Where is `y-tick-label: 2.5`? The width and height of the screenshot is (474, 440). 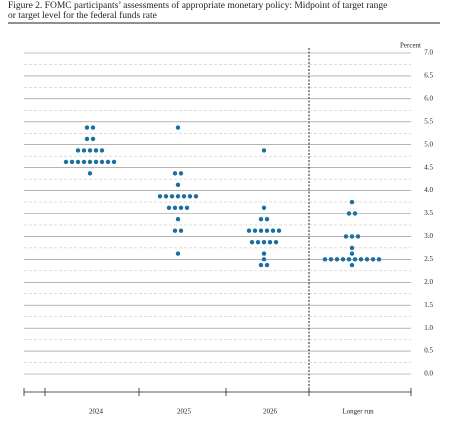
y-tick-label: 2.5 is located at coordinates (428, 259).